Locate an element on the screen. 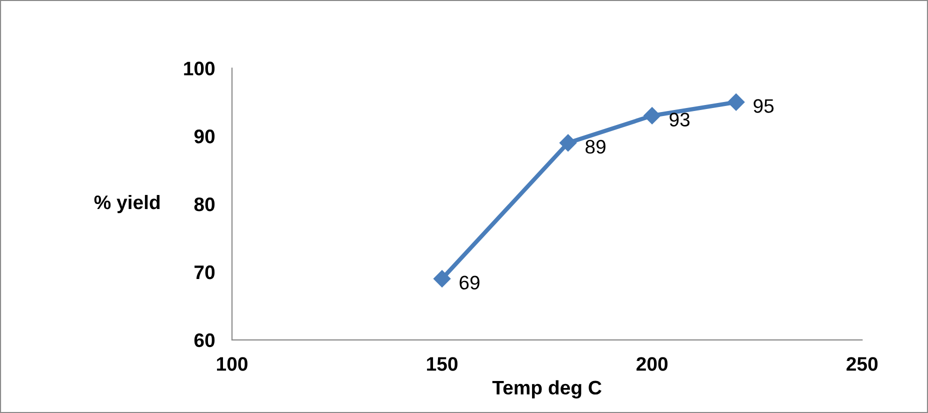  x-axis-title: Temp deg C is located at coordinates (547, 389).